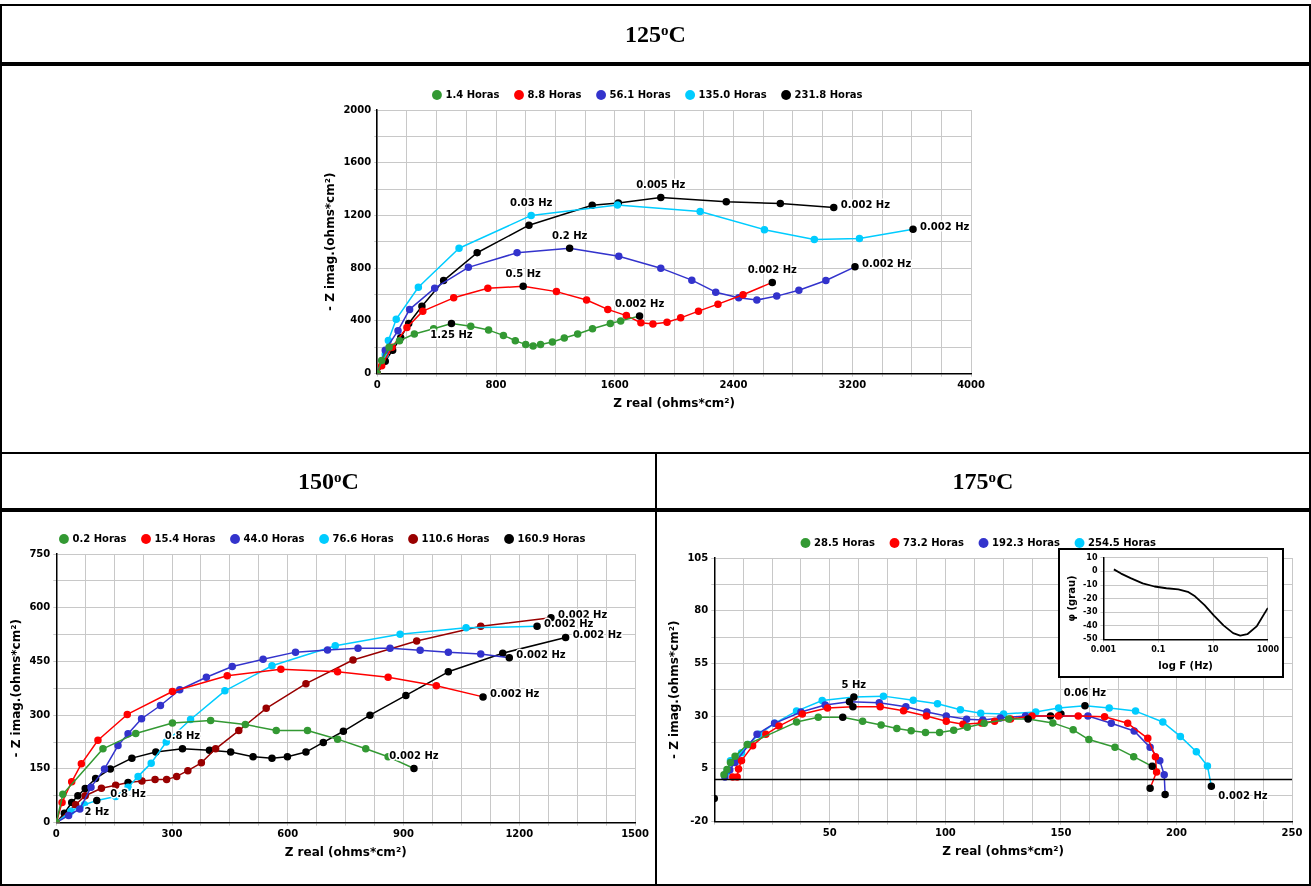 The image size is (1311, 886). I want to click on legend-label: 15.4 Horas, so click(185, 538).